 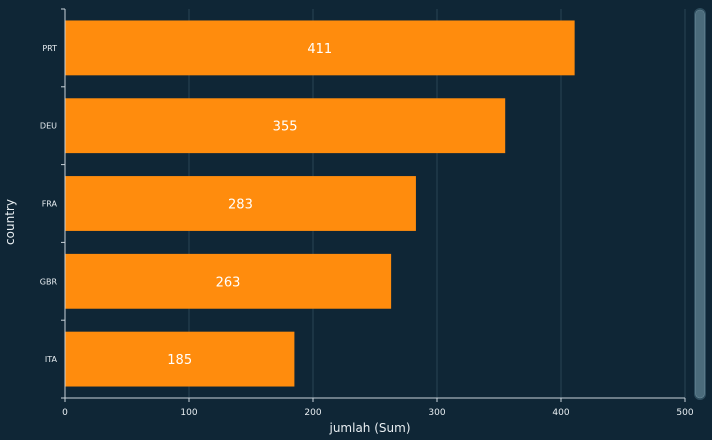 What do you see at coordinates (49, 48) in the screenshot?
I see `y-tick-label: PRT` at bounding box center [49, 48].